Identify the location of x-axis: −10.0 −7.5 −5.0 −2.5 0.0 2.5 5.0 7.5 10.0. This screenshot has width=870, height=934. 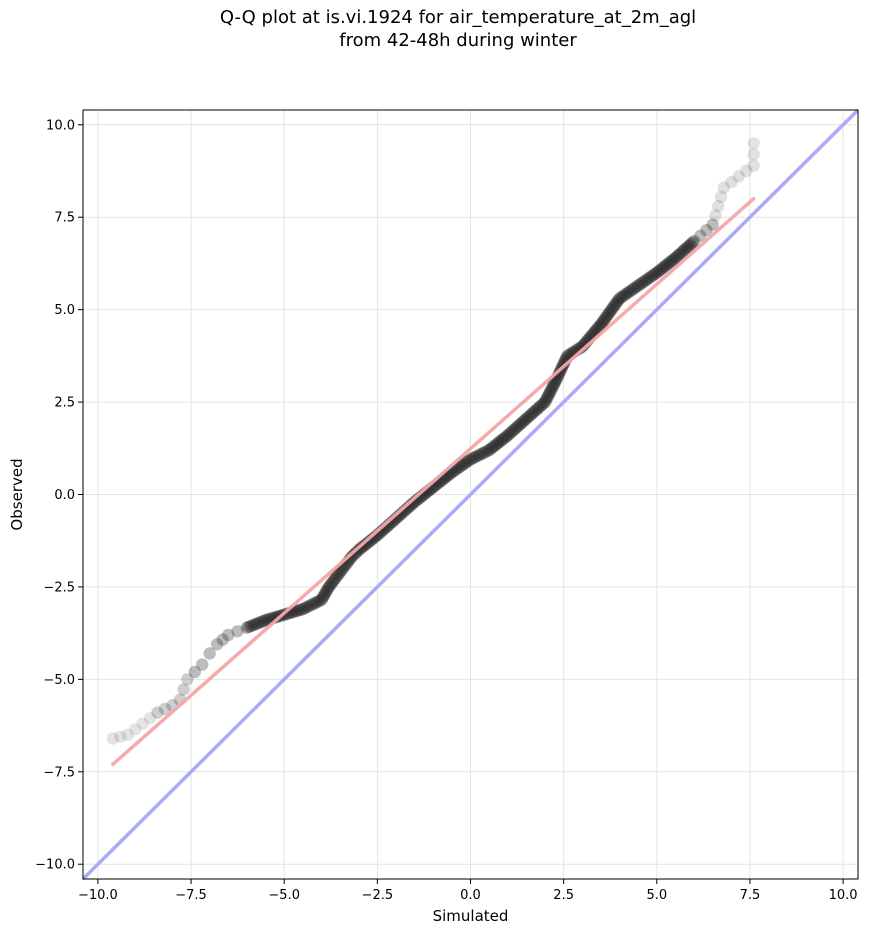
(468, 891).